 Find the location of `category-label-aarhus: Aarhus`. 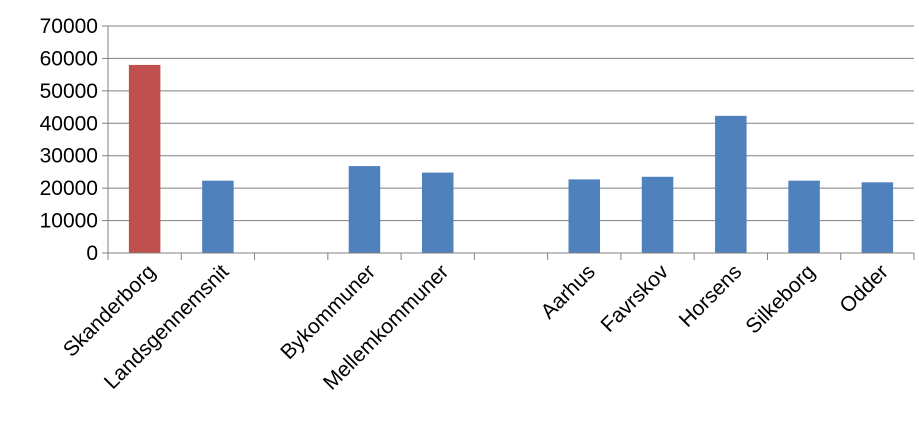

category-label-aarhus: Aarhus is located at coordinates (567, 291).